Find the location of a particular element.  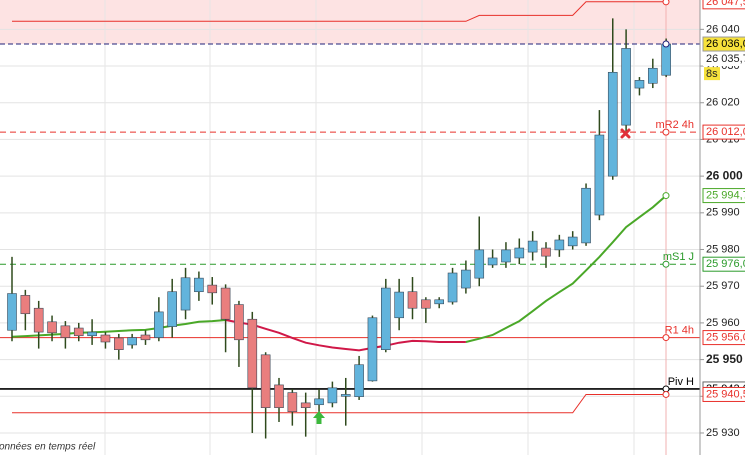

footer-note: onnées en temps réel is located at coordinates (48, 447).